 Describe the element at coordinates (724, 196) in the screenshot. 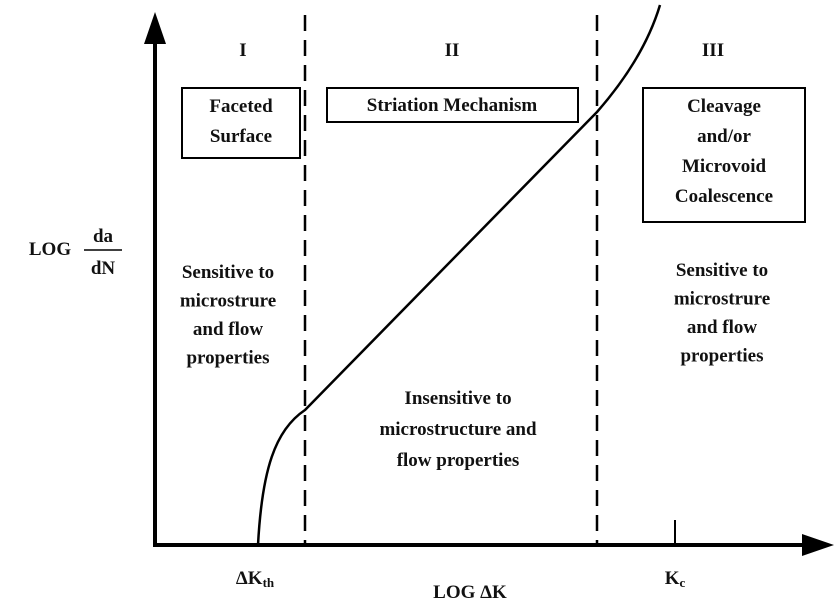

I see `box-text: Coalescence` at that location.